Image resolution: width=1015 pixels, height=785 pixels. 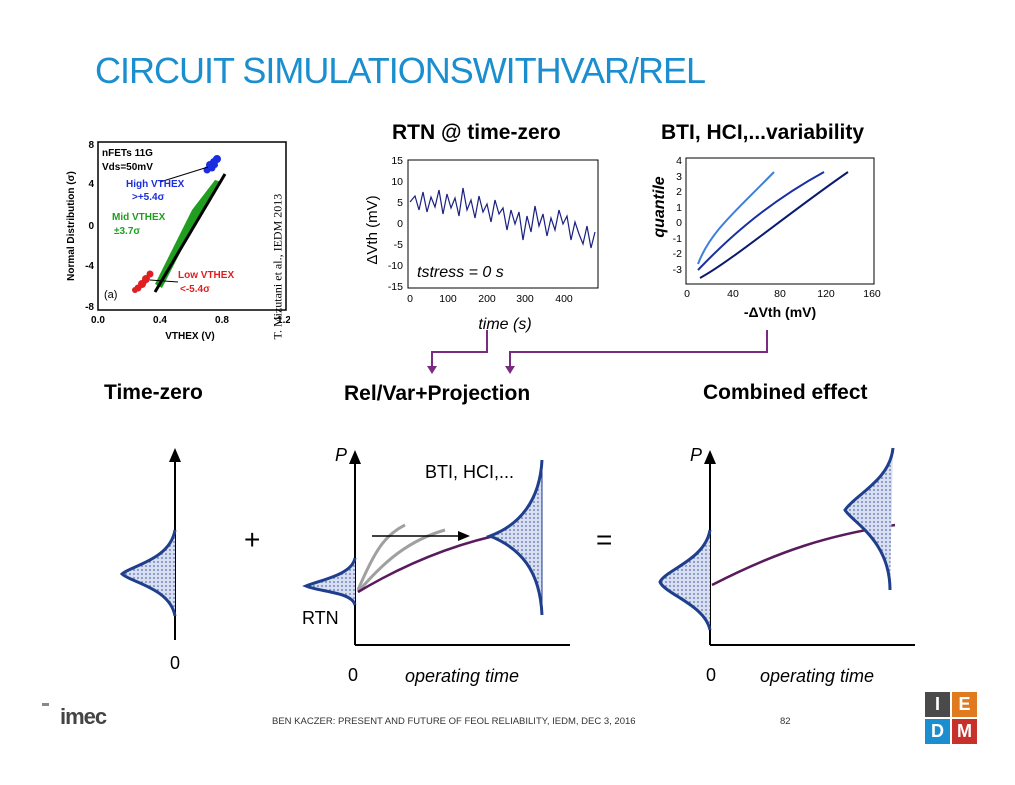 I want to click on combined-heading: Combined effect, so click(x=785, y=392).